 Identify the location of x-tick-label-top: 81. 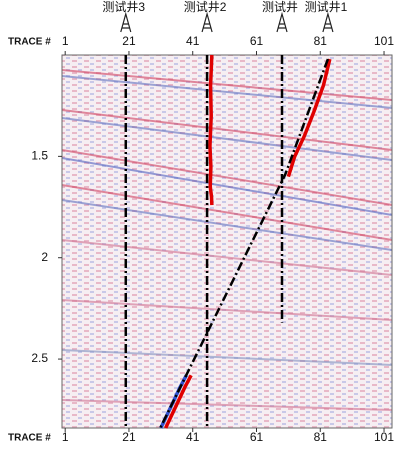
(321, 41).